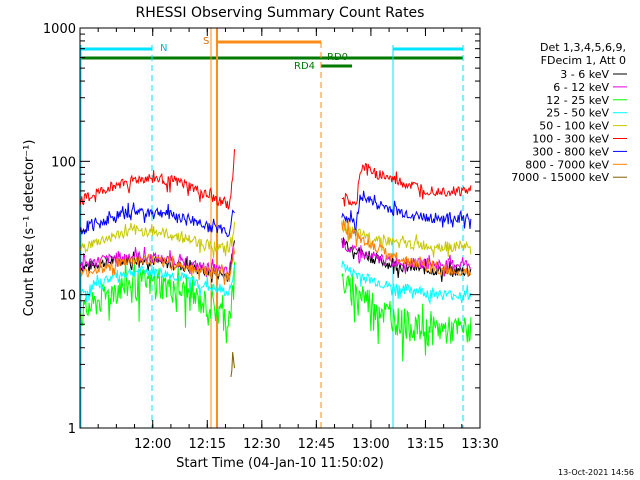  Describe the element at coordinates (272, 54) in the screenshot. I see `interval-markers: N S RD0 RD4` at that location.